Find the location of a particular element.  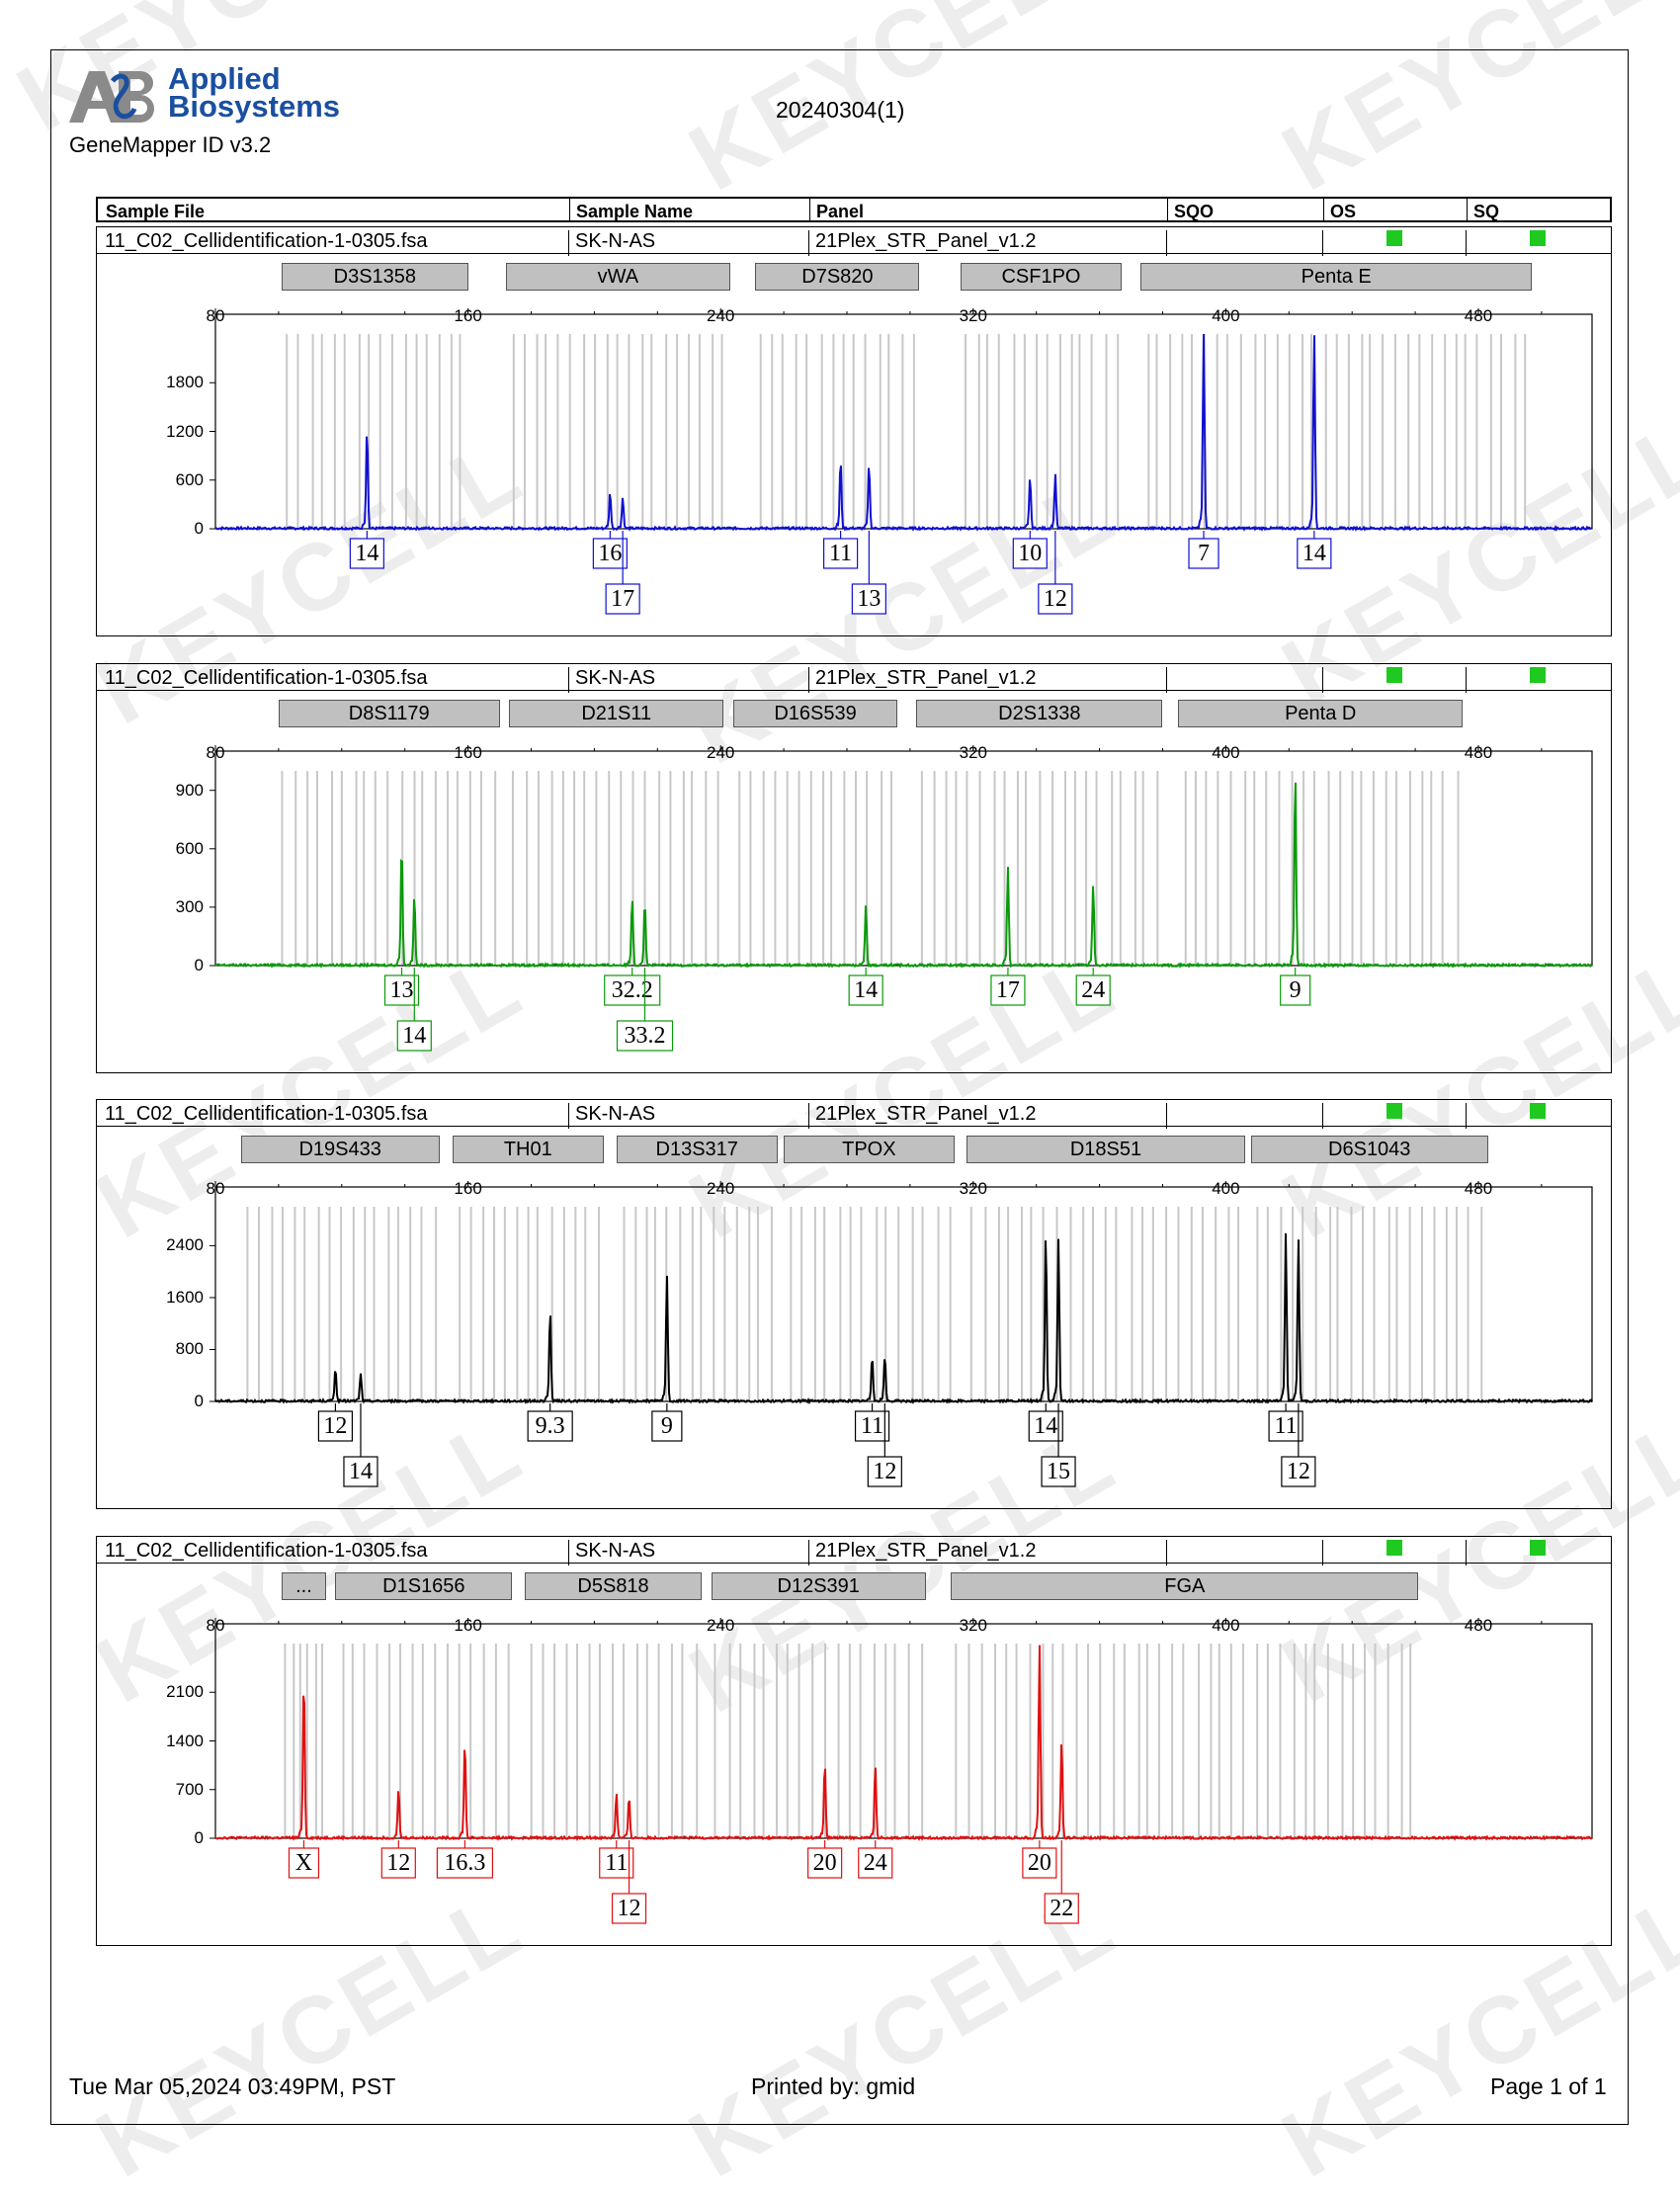

brand-name: Applied Biosystems is located at coordinates (254, 92).